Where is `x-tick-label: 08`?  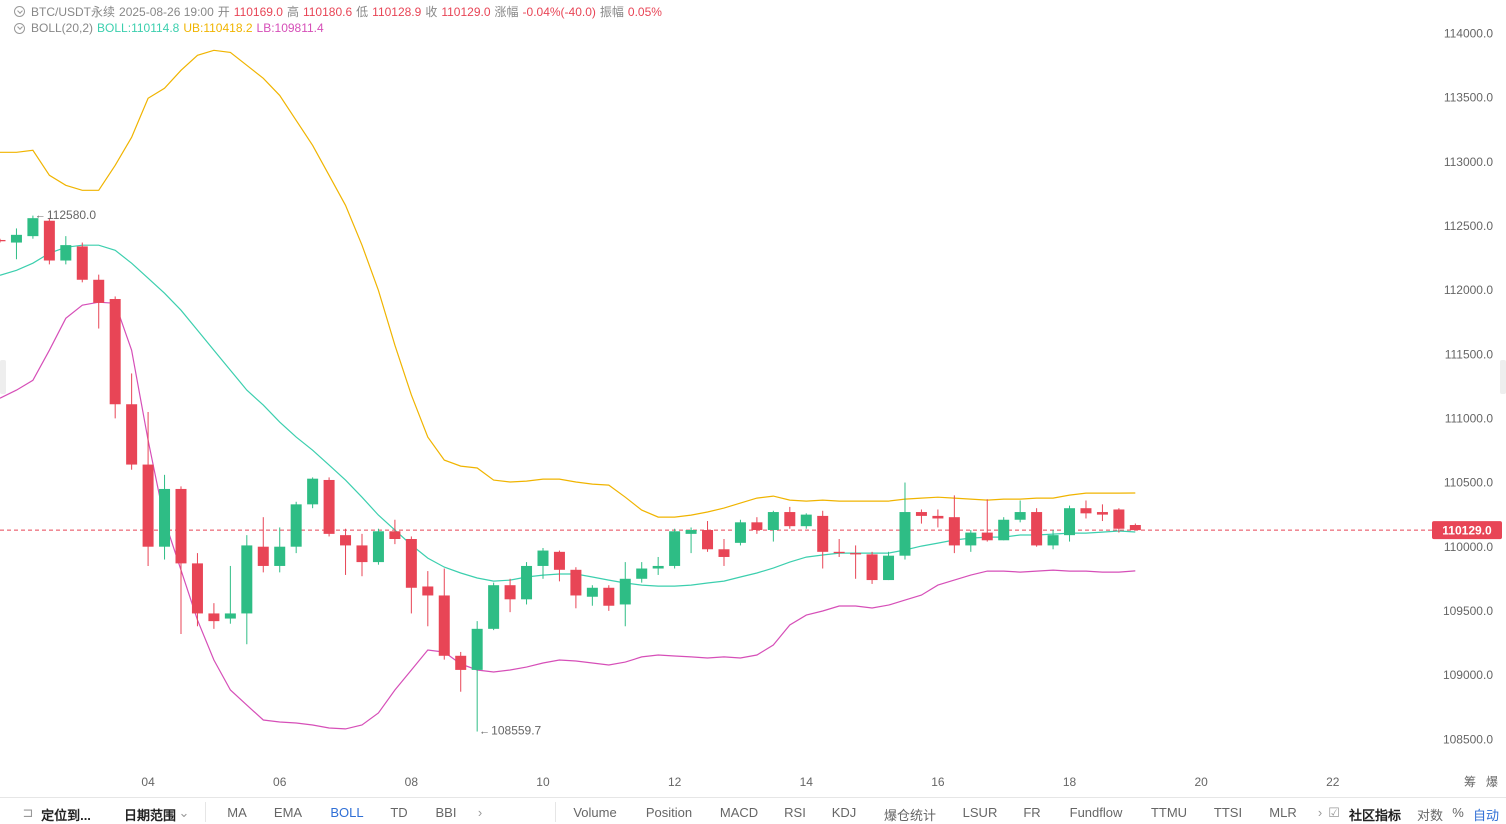 x-tick-label: 08 is located at coordinates (412, 782).